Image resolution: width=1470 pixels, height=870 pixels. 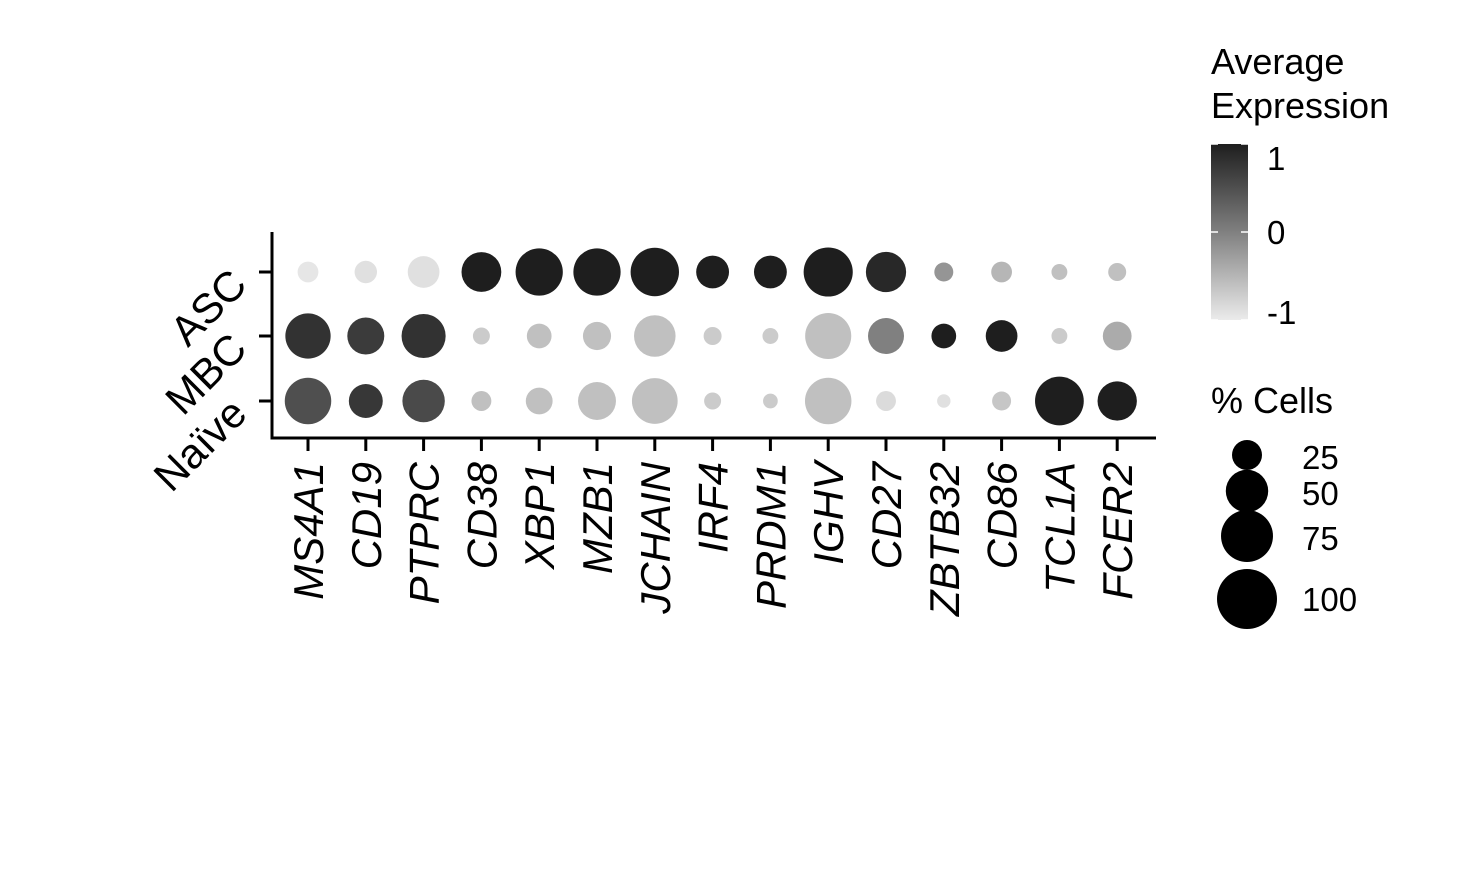 I want to click on dot-MBC-JCHAIN, so click(x=655, y=336).